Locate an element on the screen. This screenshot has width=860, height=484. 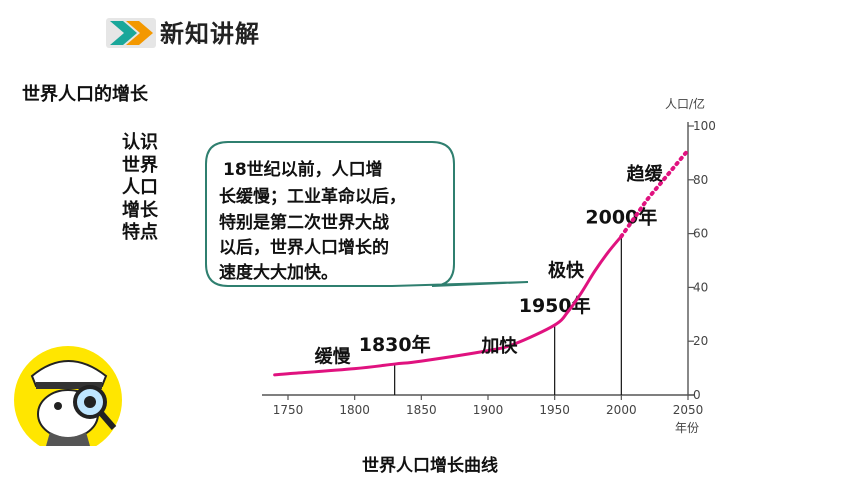
y-tick-label: 60 is located at coordinates (700, 234).